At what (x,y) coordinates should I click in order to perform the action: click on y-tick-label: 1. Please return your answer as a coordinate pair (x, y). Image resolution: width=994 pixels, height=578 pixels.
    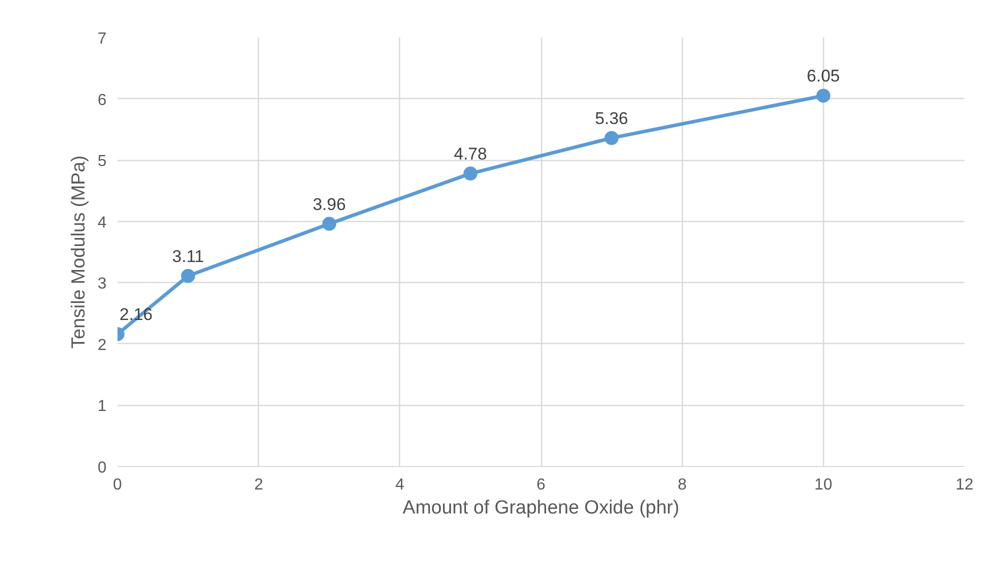
    Looking at the image, I should click on (102, 407).